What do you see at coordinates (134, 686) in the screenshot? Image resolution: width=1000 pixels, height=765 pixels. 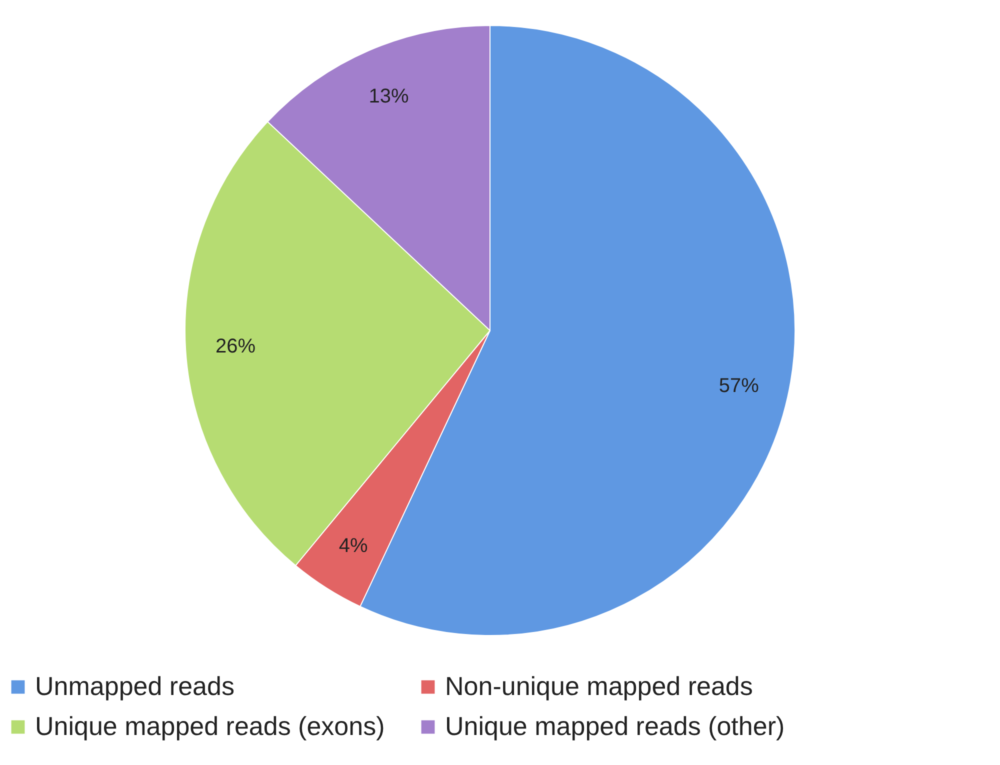 I see `legend-label: Unmapped reads` at bounding box center [134, 686].